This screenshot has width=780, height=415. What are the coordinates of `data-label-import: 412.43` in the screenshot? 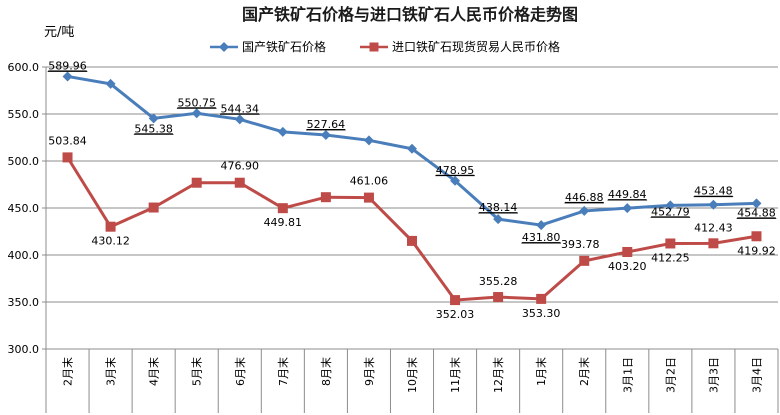 It's located at (713, 227).